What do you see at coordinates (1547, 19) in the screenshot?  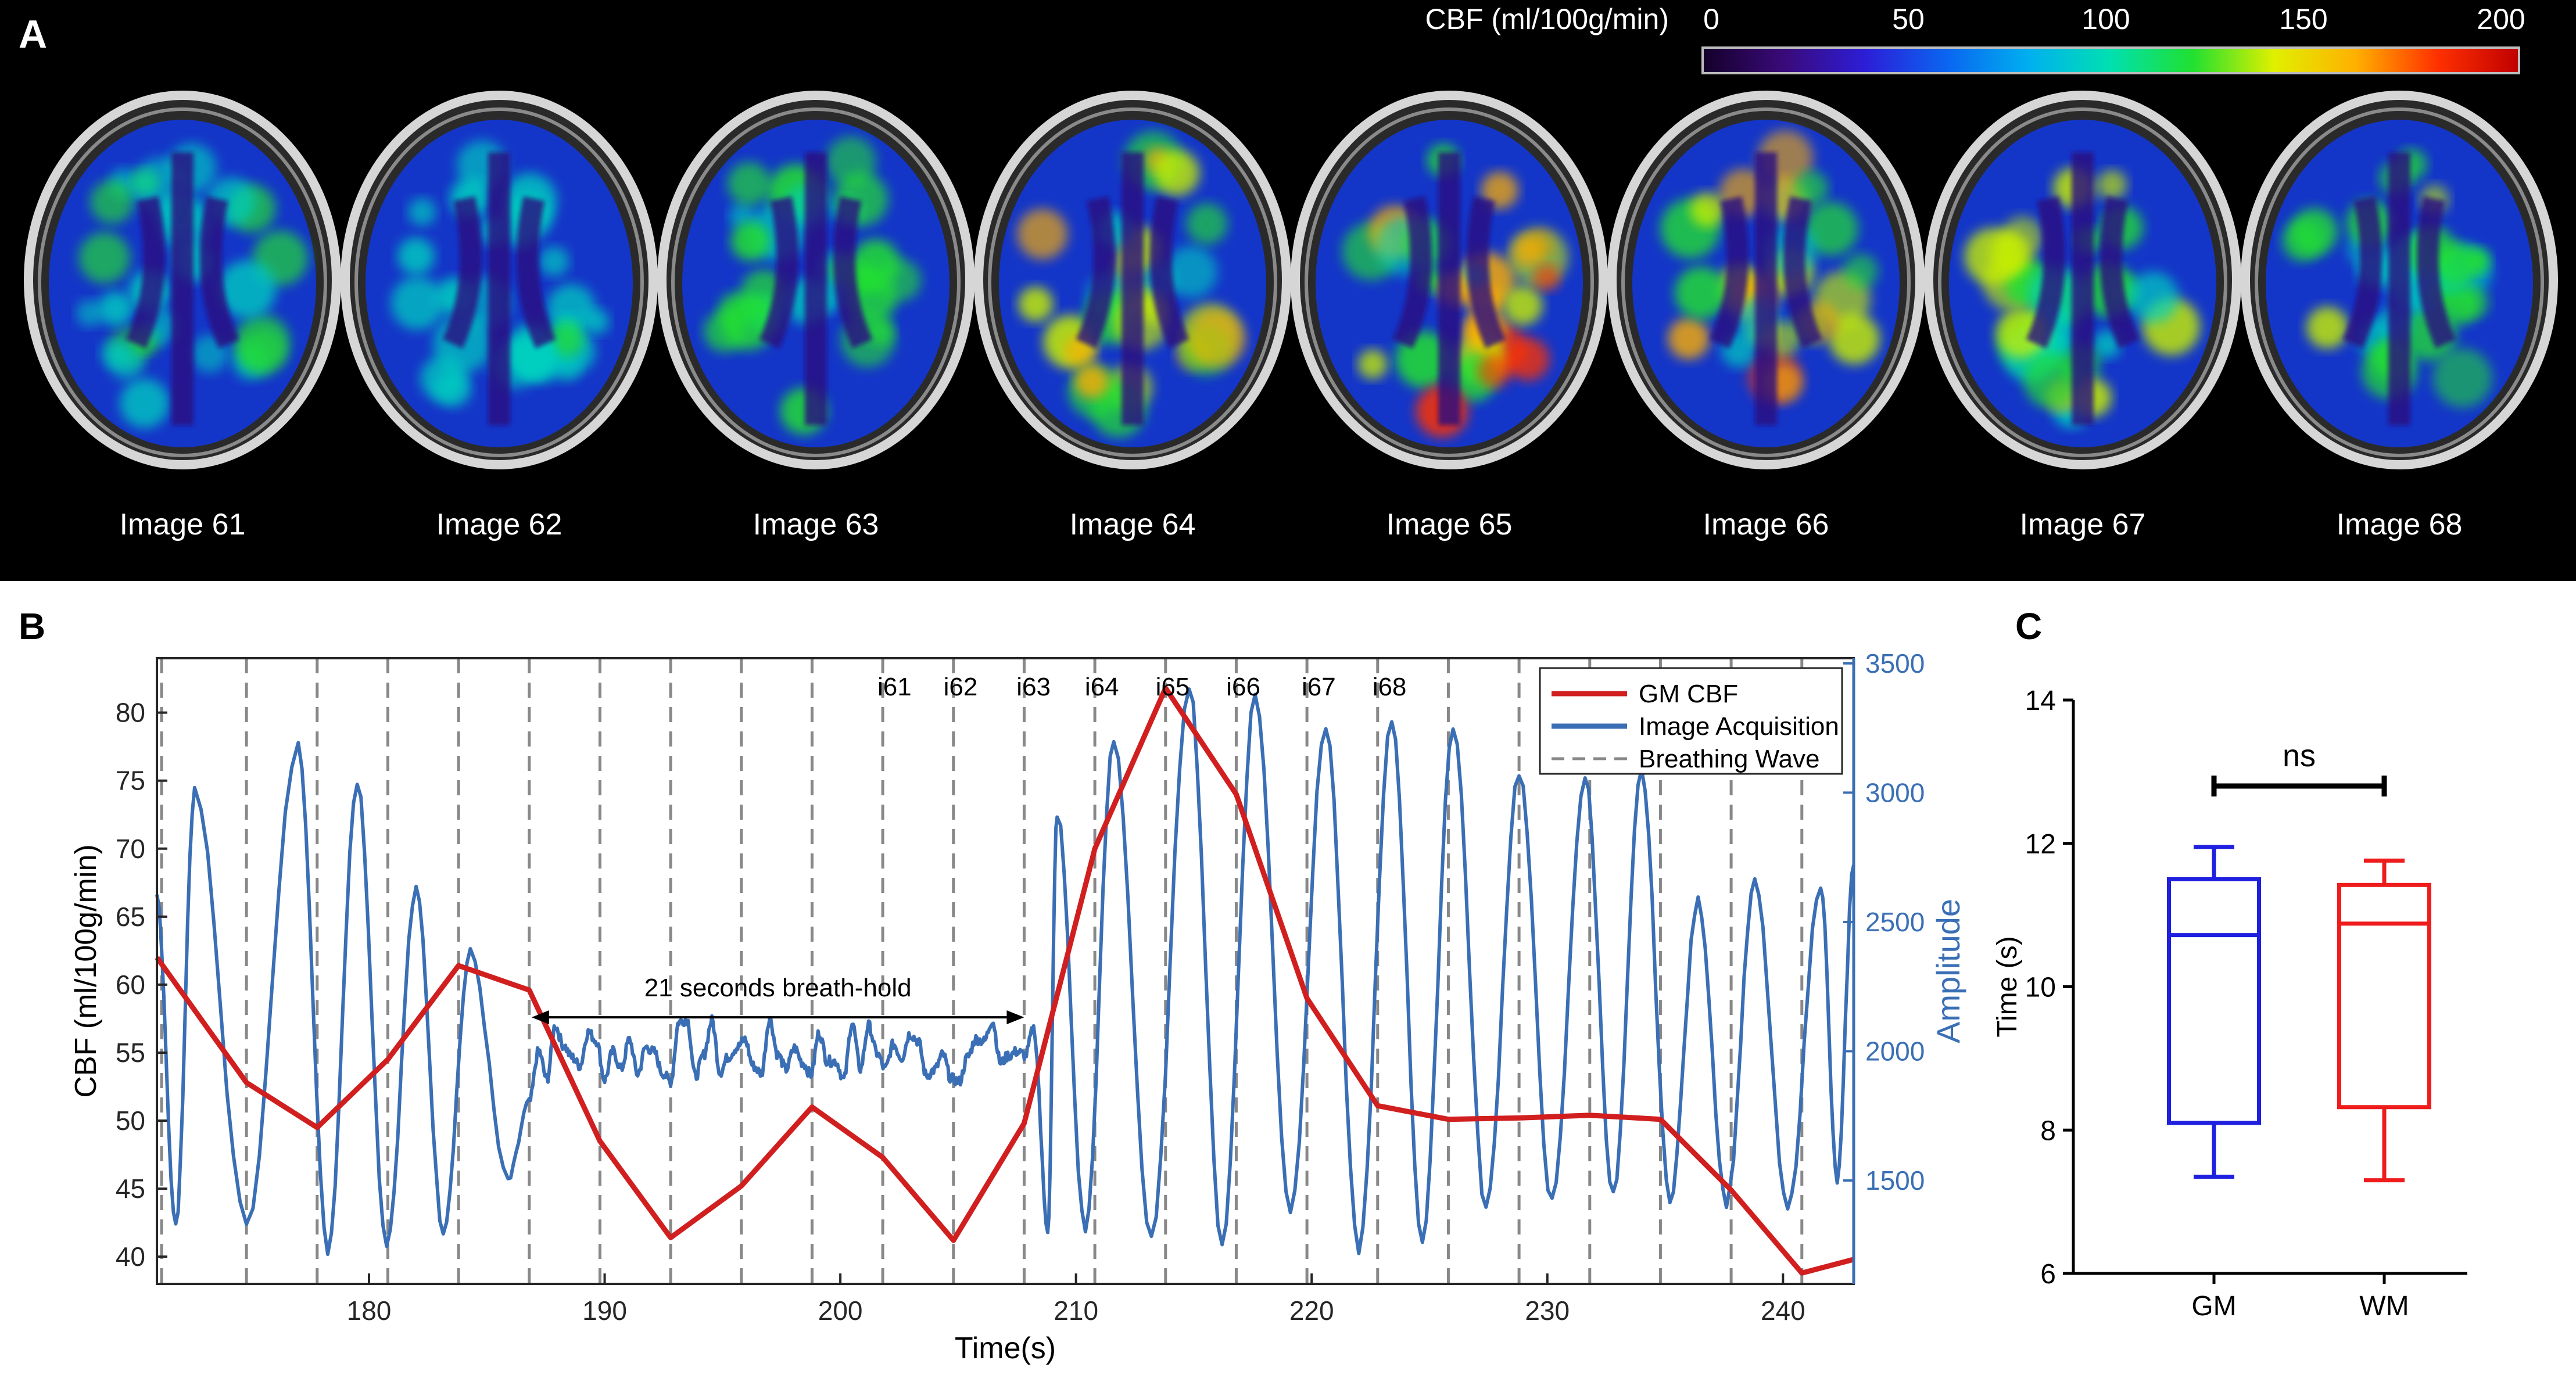 I see `colorbar-label: CBF (ml/100g/min)` at bounding box center [1547, 19].